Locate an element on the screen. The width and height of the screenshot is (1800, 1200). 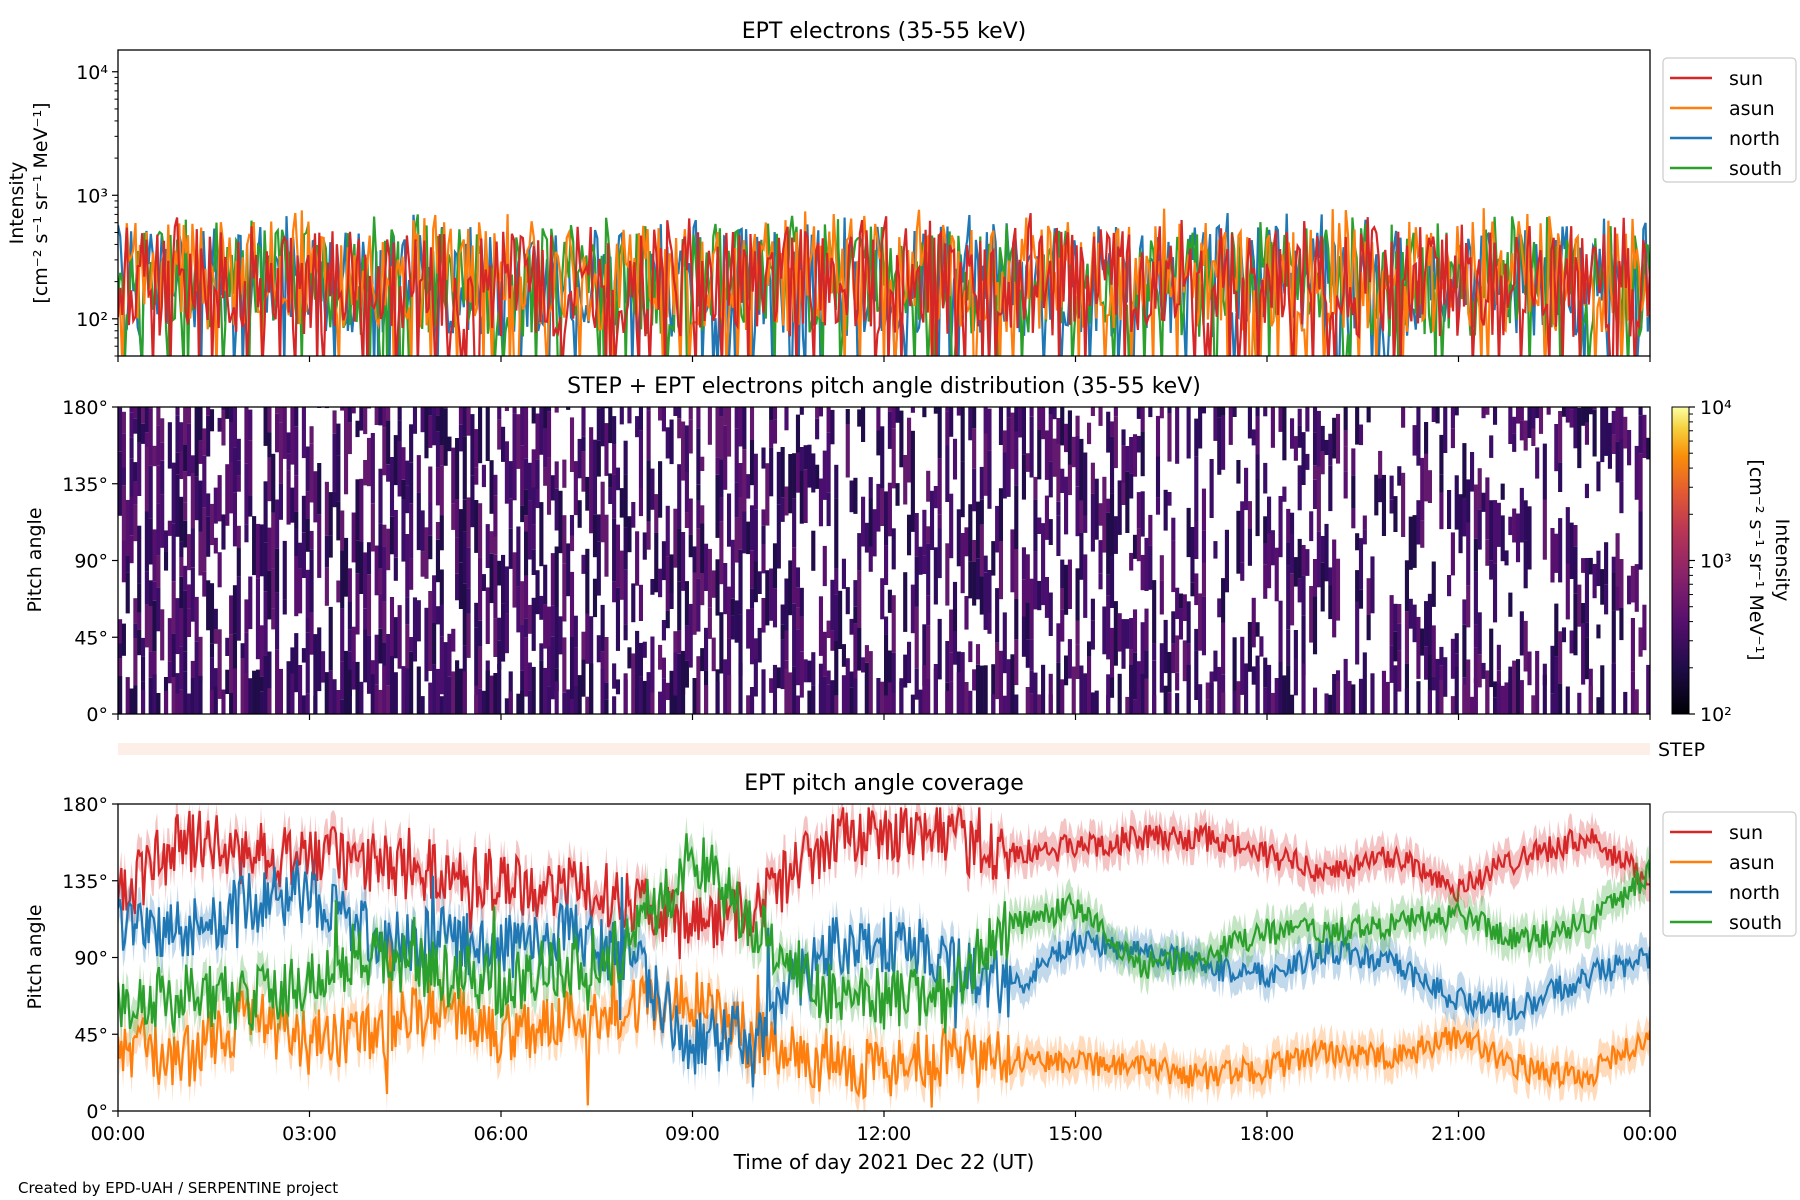
x-tick-label: 18:00 is located at coordinates (1267, 1134).